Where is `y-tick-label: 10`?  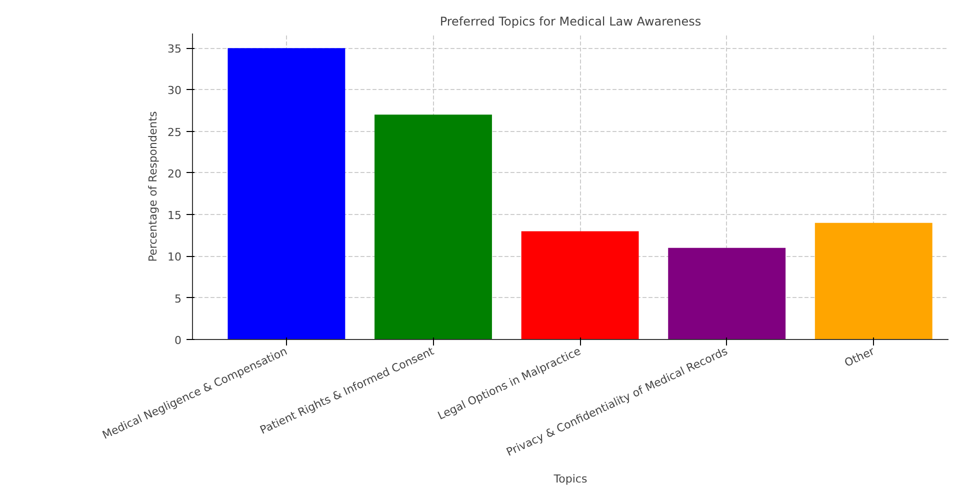 y-tick-label: 10 is located at coordinates (175, 257).